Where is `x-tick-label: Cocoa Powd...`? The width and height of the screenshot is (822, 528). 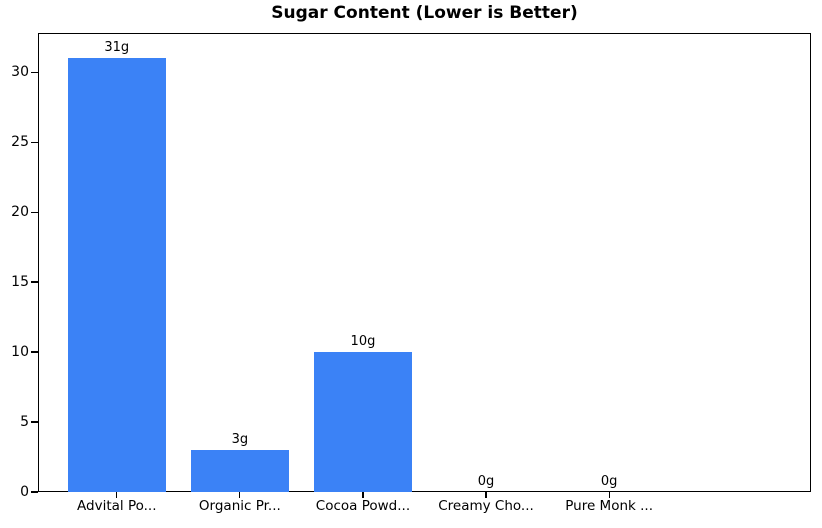
x-tick-label: Cocoa Powd... is located at coordinates (363, 506).